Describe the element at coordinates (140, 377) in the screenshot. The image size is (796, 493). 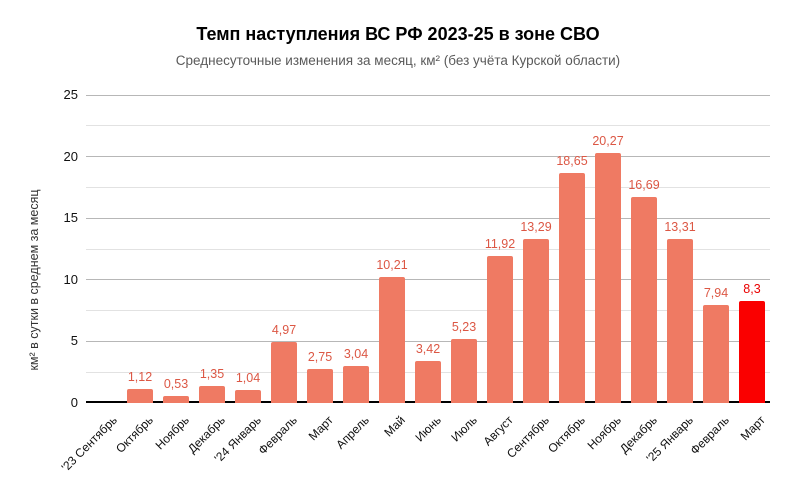
I see `value-label: 1,12` at that location.